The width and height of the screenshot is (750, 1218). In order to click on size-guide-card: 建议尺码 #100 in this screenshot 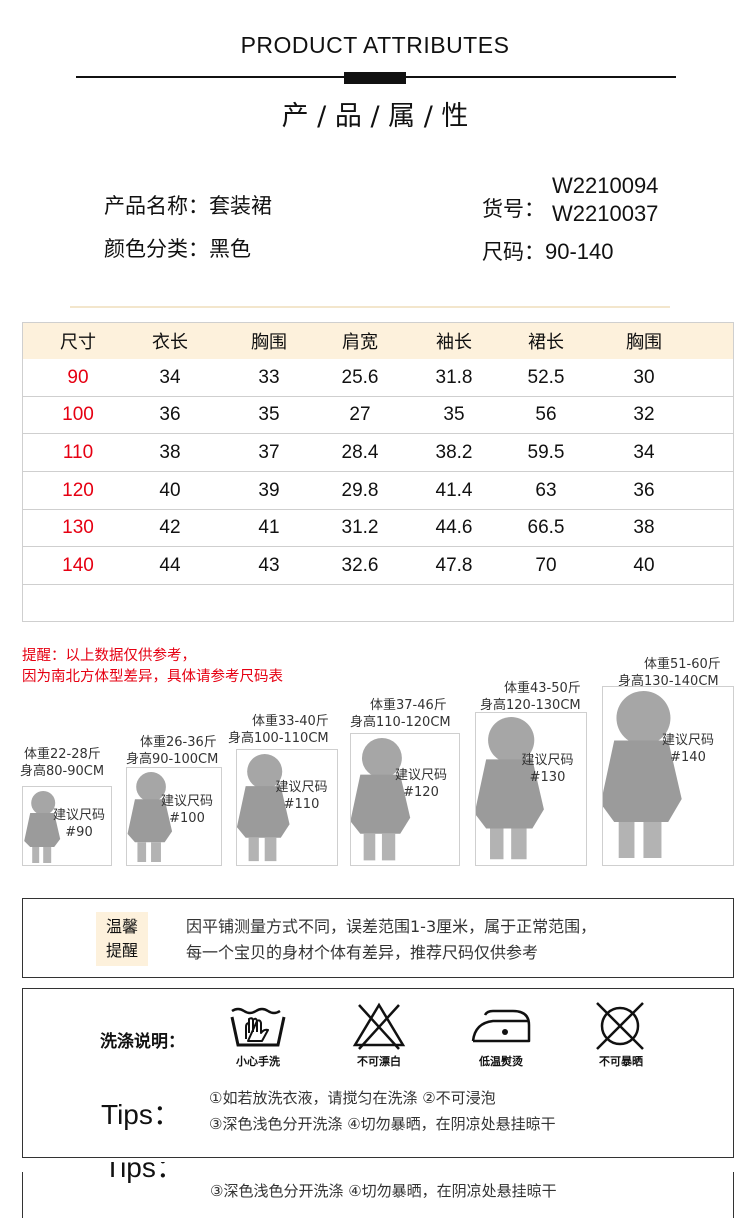, I will do `click(174, 816)`.